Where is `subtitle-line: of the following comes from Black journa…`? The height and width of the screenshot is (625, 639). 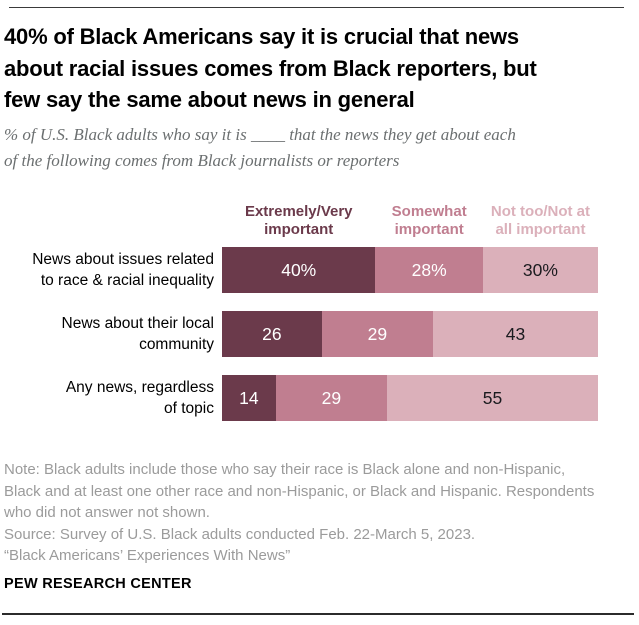
subtitle-line: of the following comes from Black journa… is located at coordinates (202, 160).